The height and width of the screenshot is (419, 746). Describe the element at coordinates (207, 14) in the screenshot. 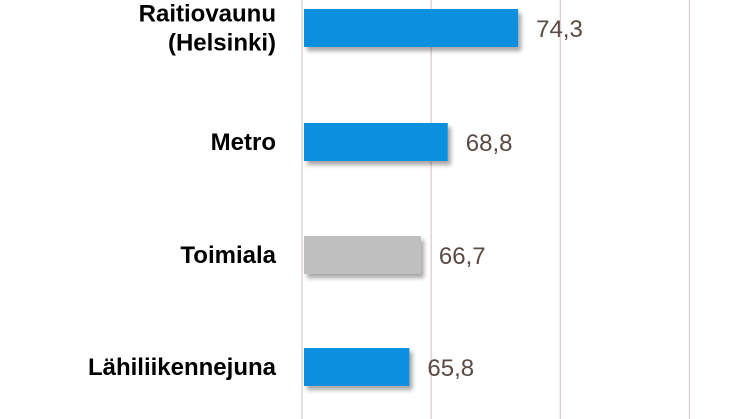

I see `category-label-0-line-0: Raitiovaunu` at that location.